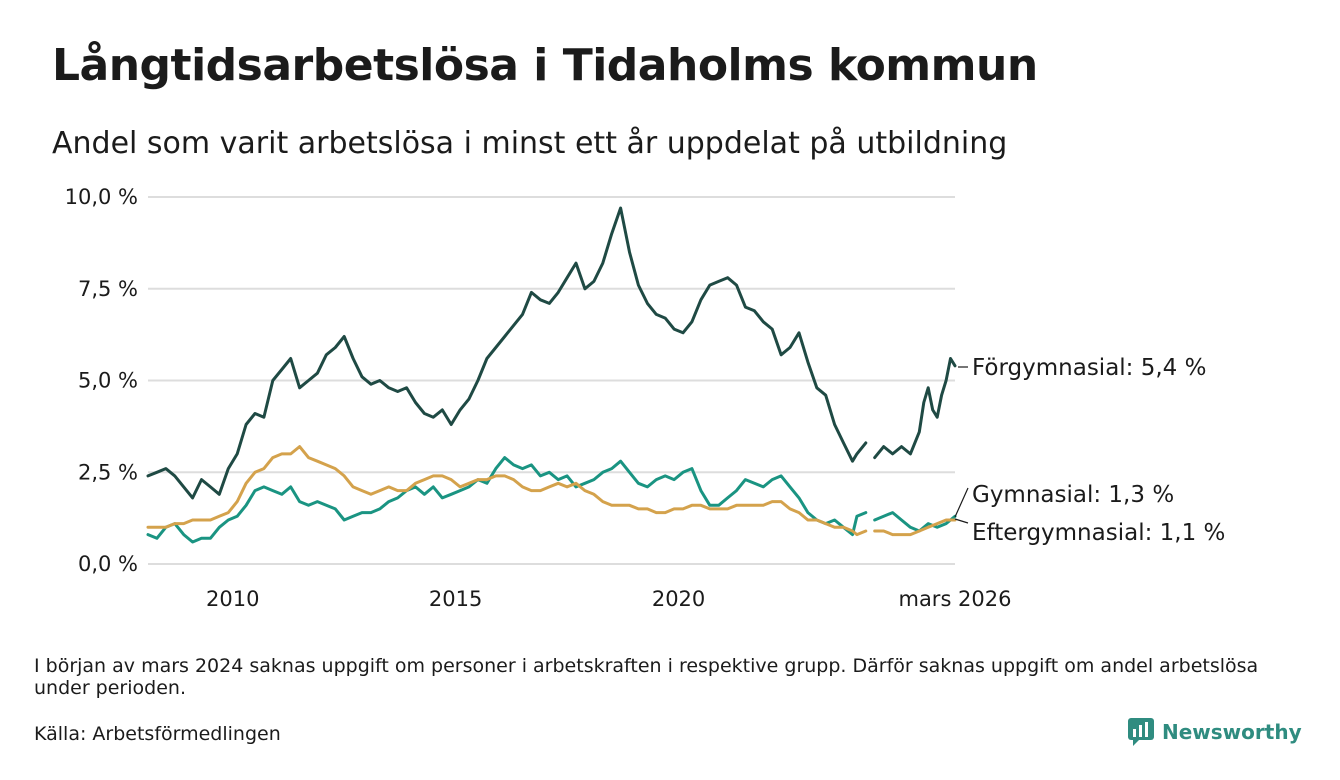 The image size is (1340, 780). Describe the element at coordinates (108, 472) in the screenshot. I see `y-tick-label: 2,5 %` at that location.